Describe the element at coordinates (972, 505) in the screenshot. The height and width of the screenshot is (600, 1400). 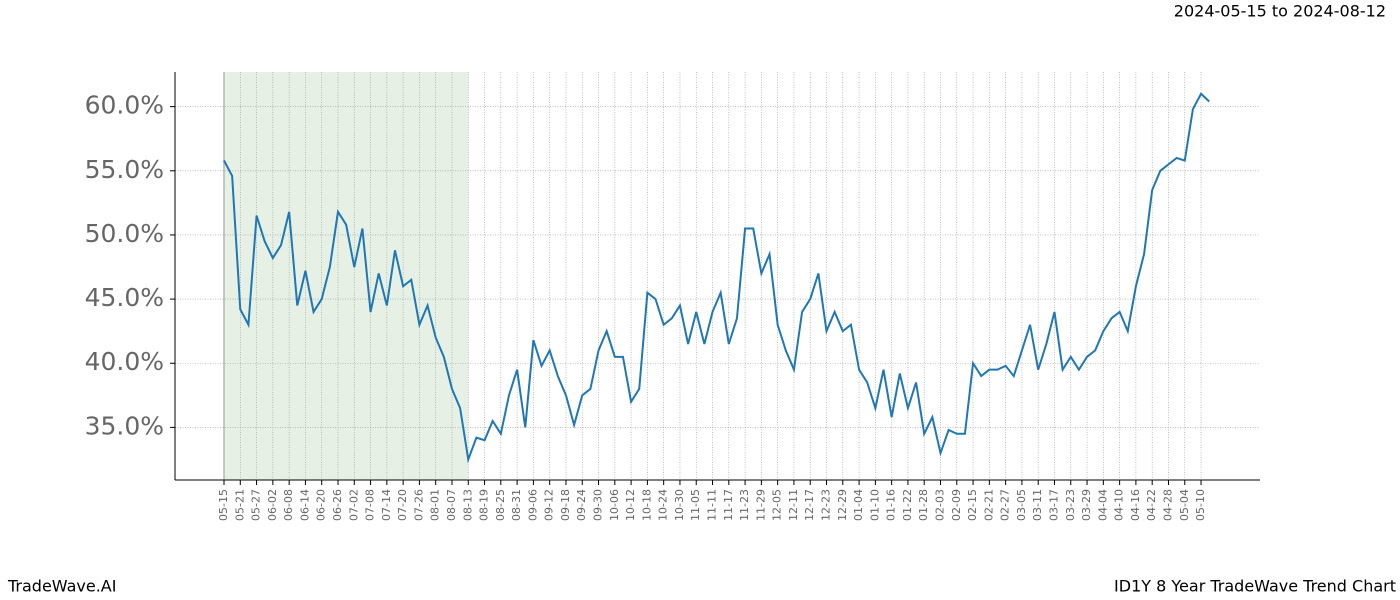
I see `x-tick-label: 02-15` at that location.